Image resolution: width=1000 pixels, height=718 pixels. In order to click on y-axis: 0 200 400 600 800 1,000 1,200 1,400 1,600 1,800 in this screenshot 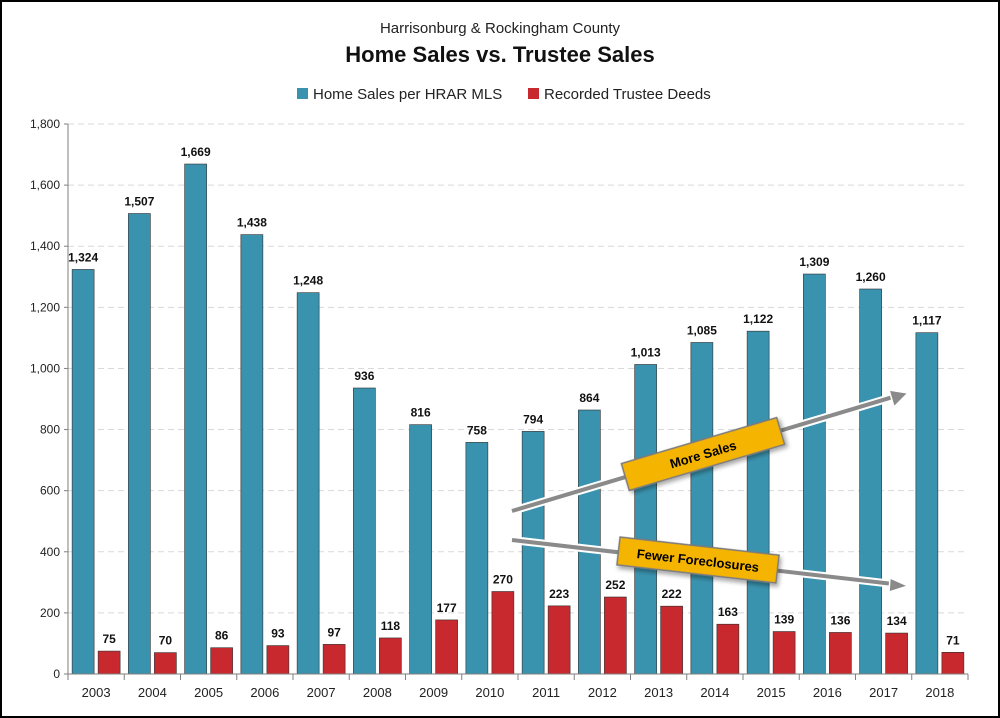, I will do `click(49, 399)`.